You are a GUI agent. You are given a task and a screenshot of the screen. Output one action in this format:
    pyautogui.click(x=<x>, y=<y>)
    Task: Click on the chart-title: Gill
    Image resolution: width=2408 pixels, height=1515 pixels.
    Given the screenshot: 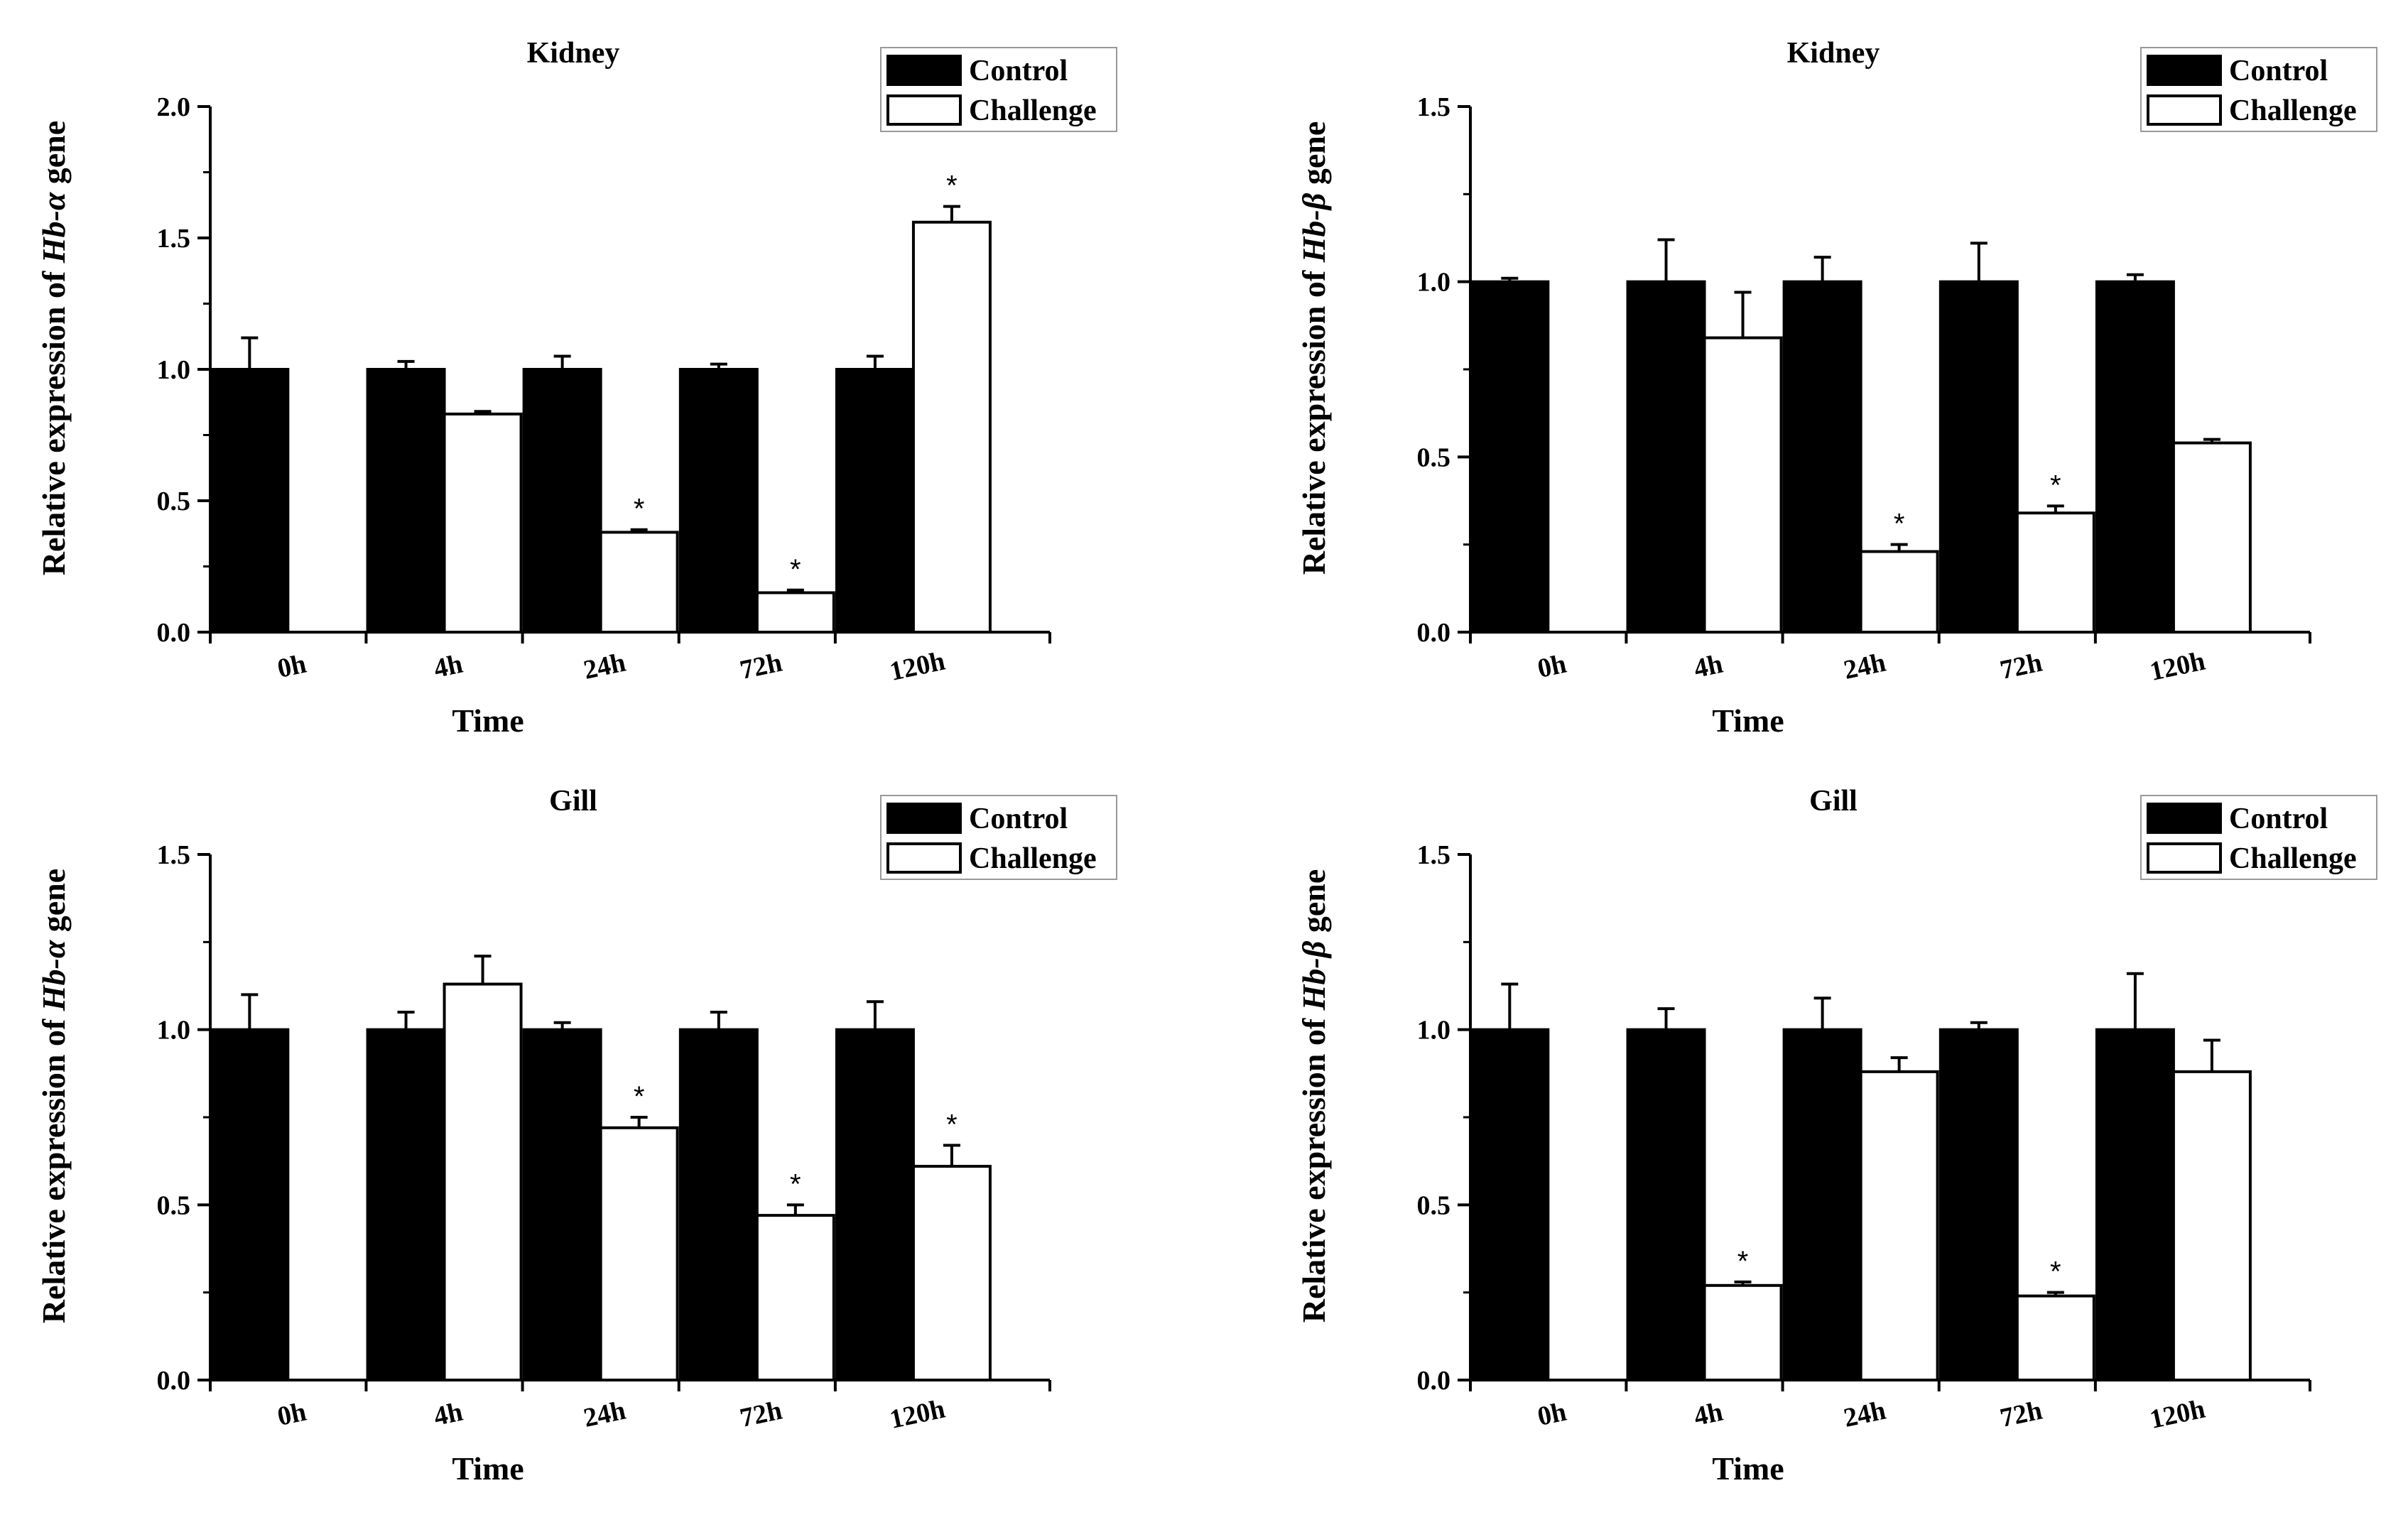 What is the action you would take?
    pyautogui.click(x=573, y=801)
    